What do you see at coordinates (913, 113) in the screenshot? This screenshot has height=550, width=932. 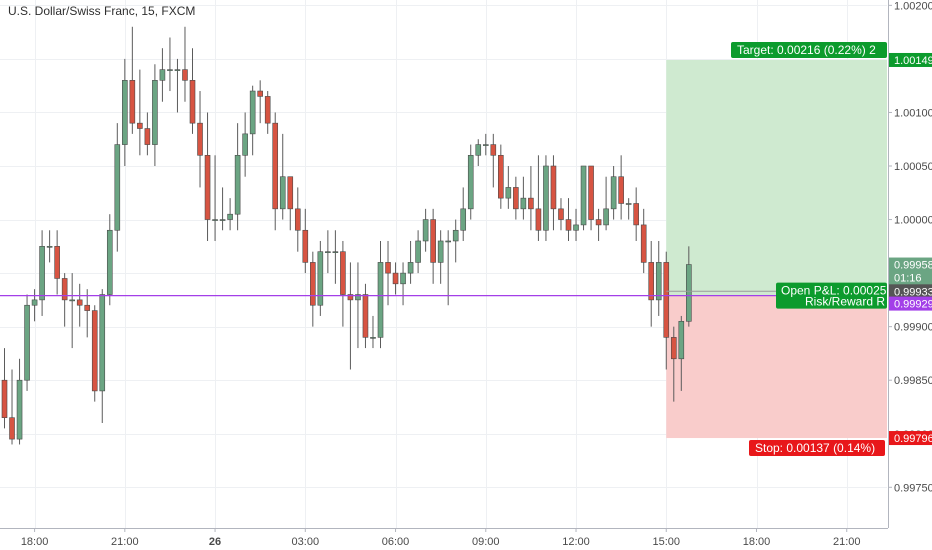 I see `price-tick-label: 1.00100` at bounding box center [913, 113].